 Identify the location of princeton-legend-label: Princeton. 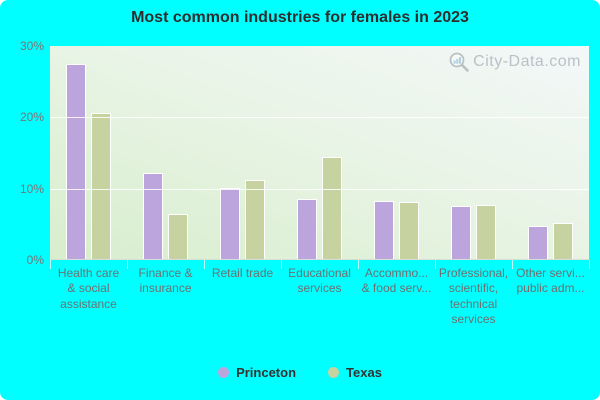
(266, 372).